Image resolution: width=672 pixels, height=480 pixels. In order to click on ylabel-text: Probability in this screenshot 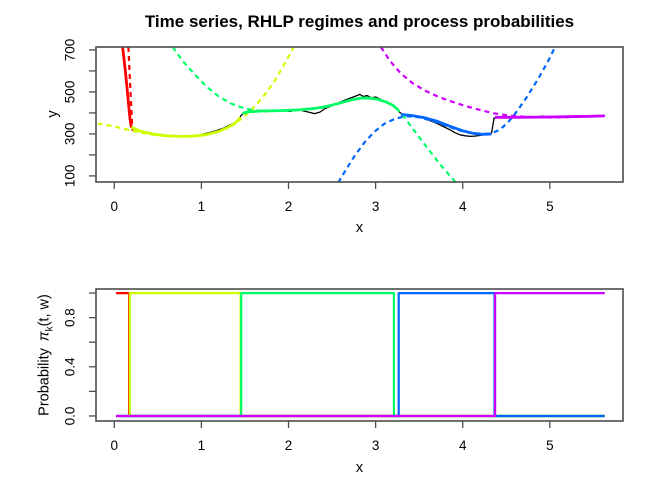, I will do `click(44, 382)`.